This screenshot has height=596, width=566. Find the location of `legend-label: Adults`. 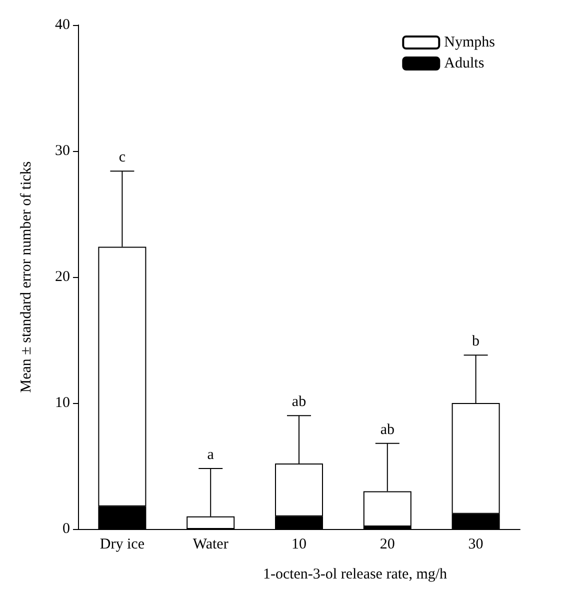

legend-label: Adults is located at coordinates (464, 64).